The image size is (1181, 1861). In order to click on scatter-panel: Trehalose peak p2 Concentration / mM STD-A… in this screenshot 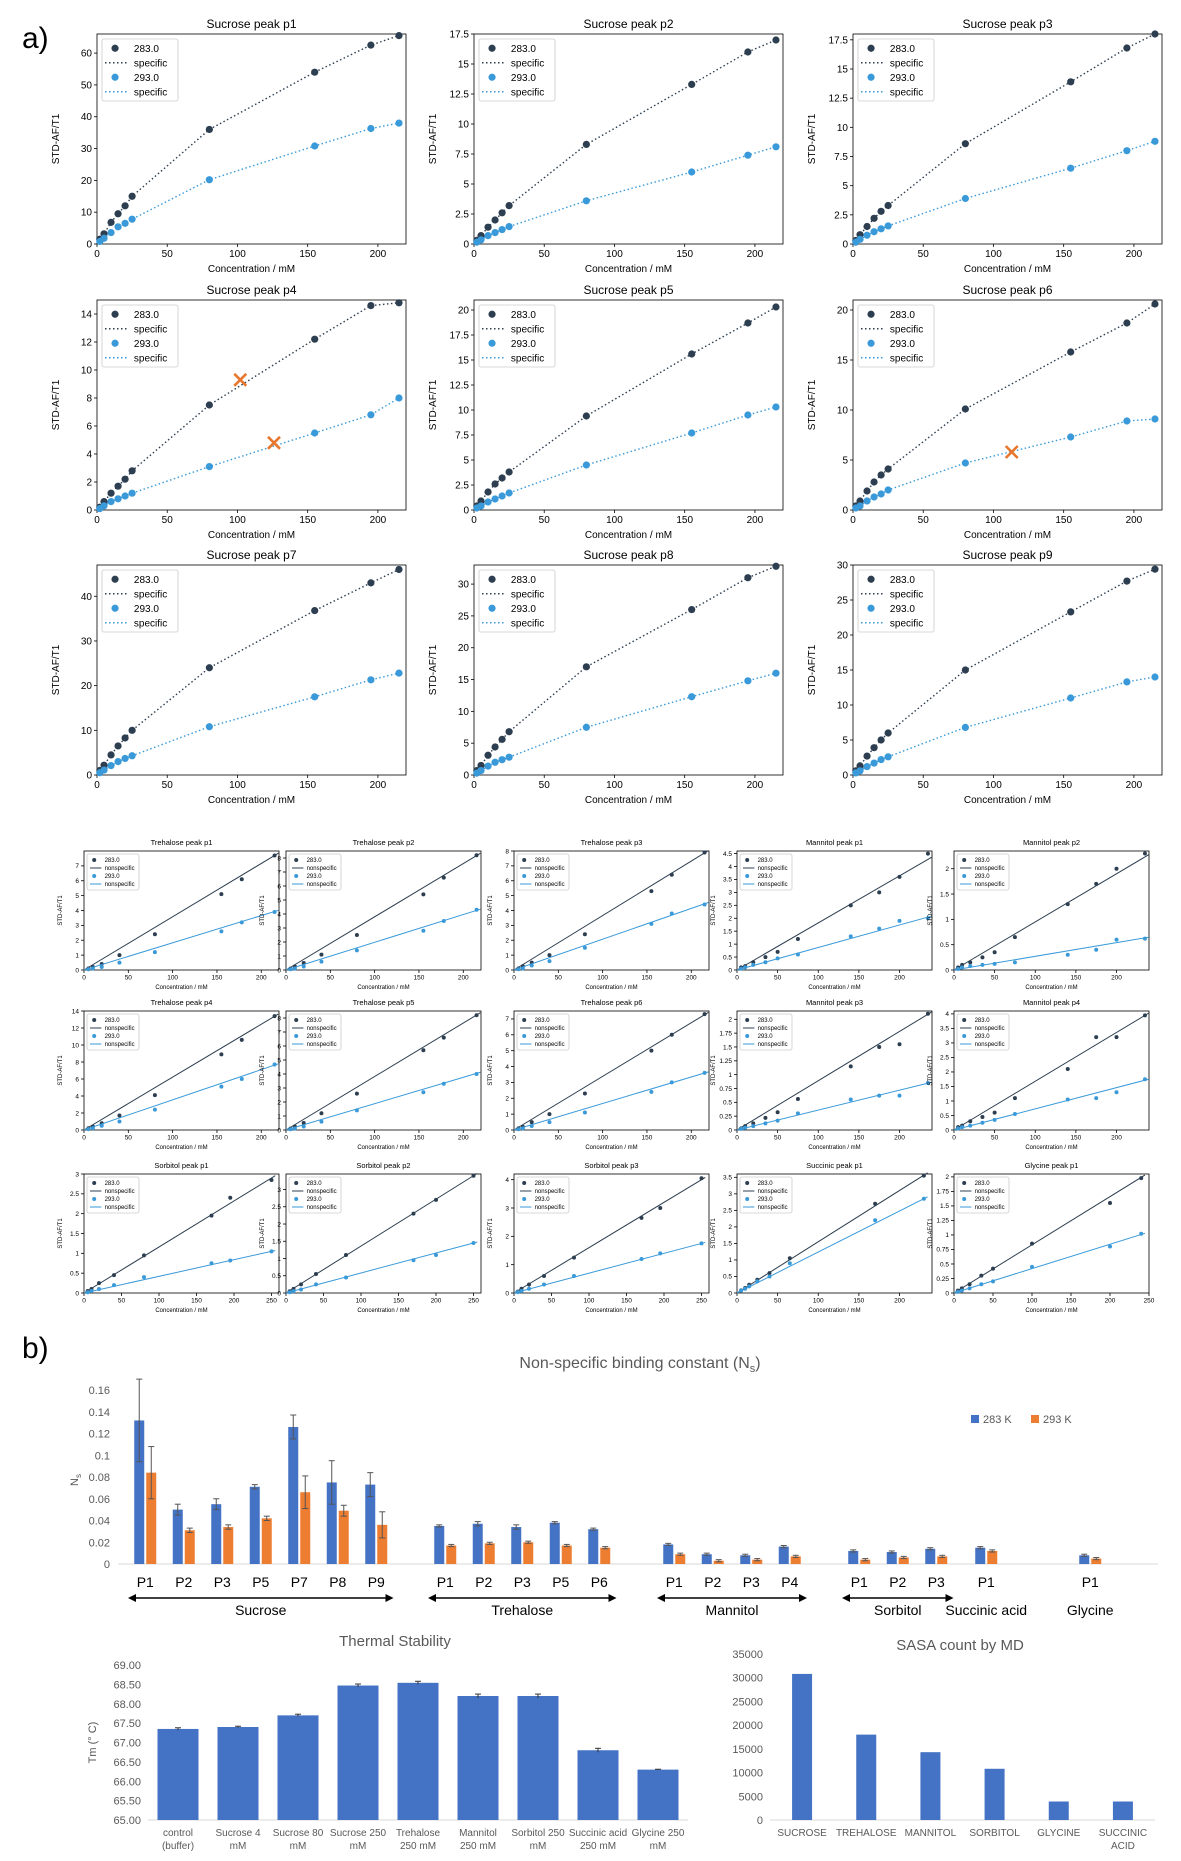, I will do `click(371, 914)`.